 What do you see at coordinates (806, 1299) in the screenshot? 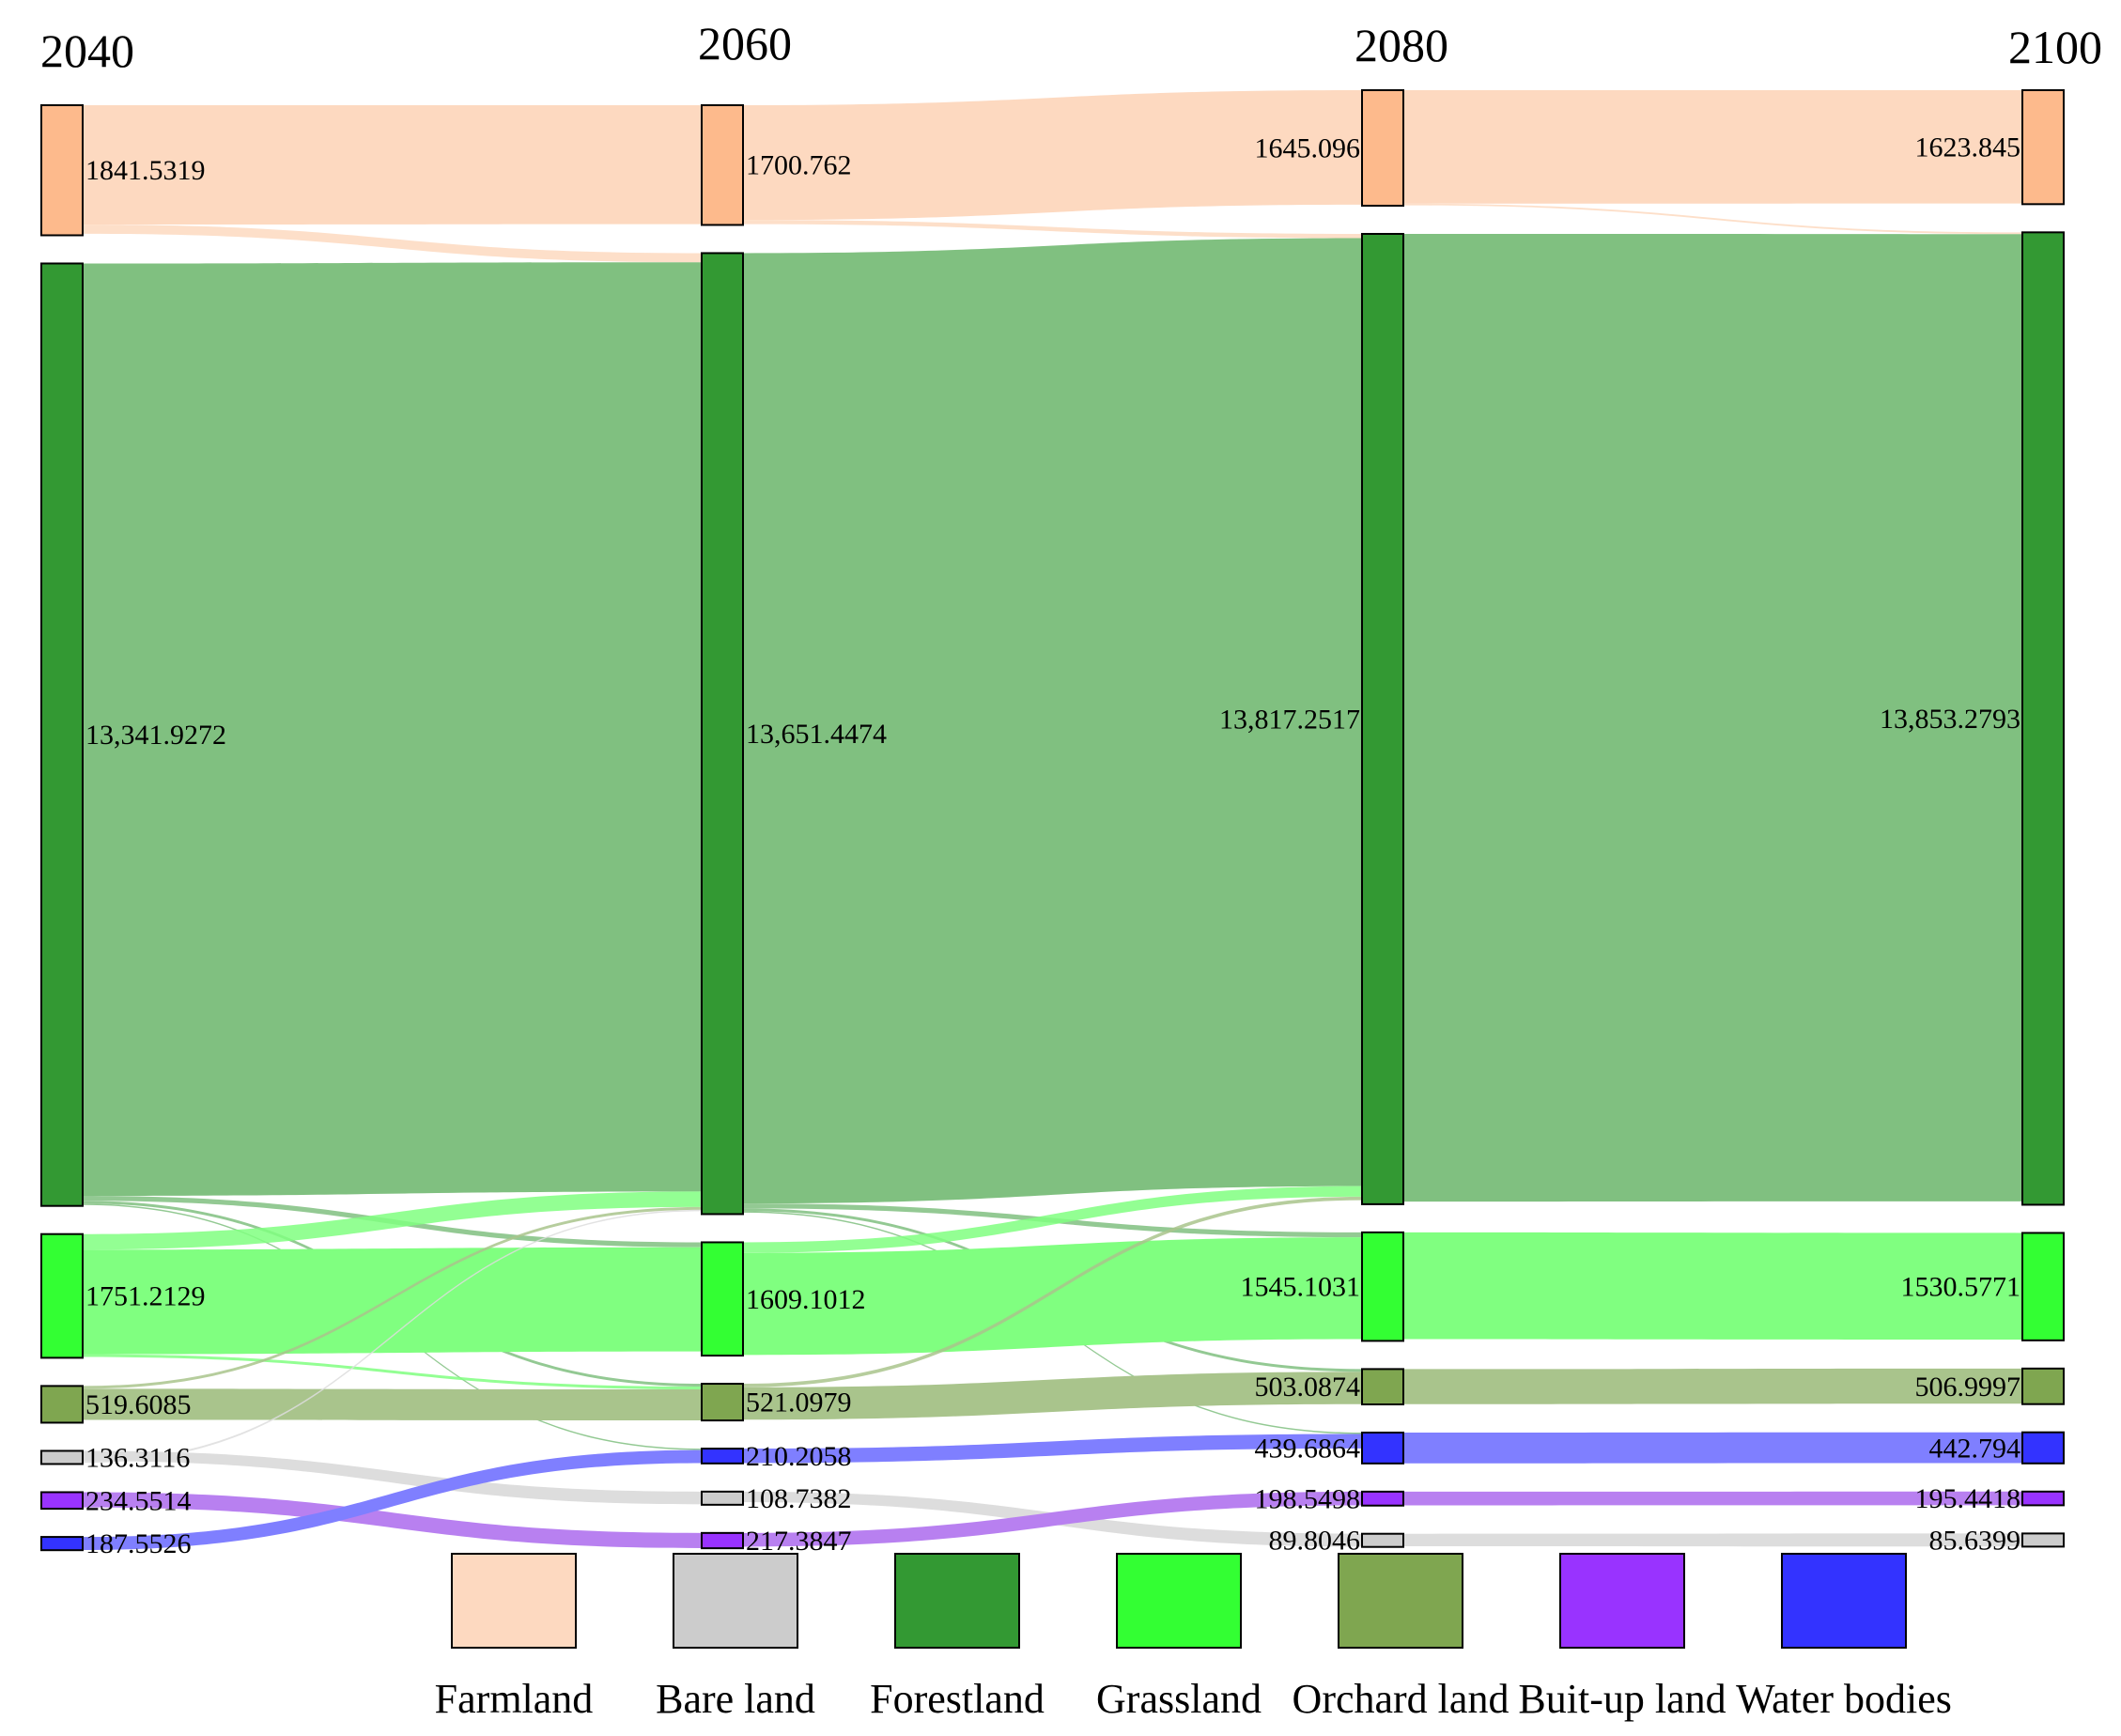
I see `node-label-2060-grassland: 1609.1012` at bounding box center [806, 1299].